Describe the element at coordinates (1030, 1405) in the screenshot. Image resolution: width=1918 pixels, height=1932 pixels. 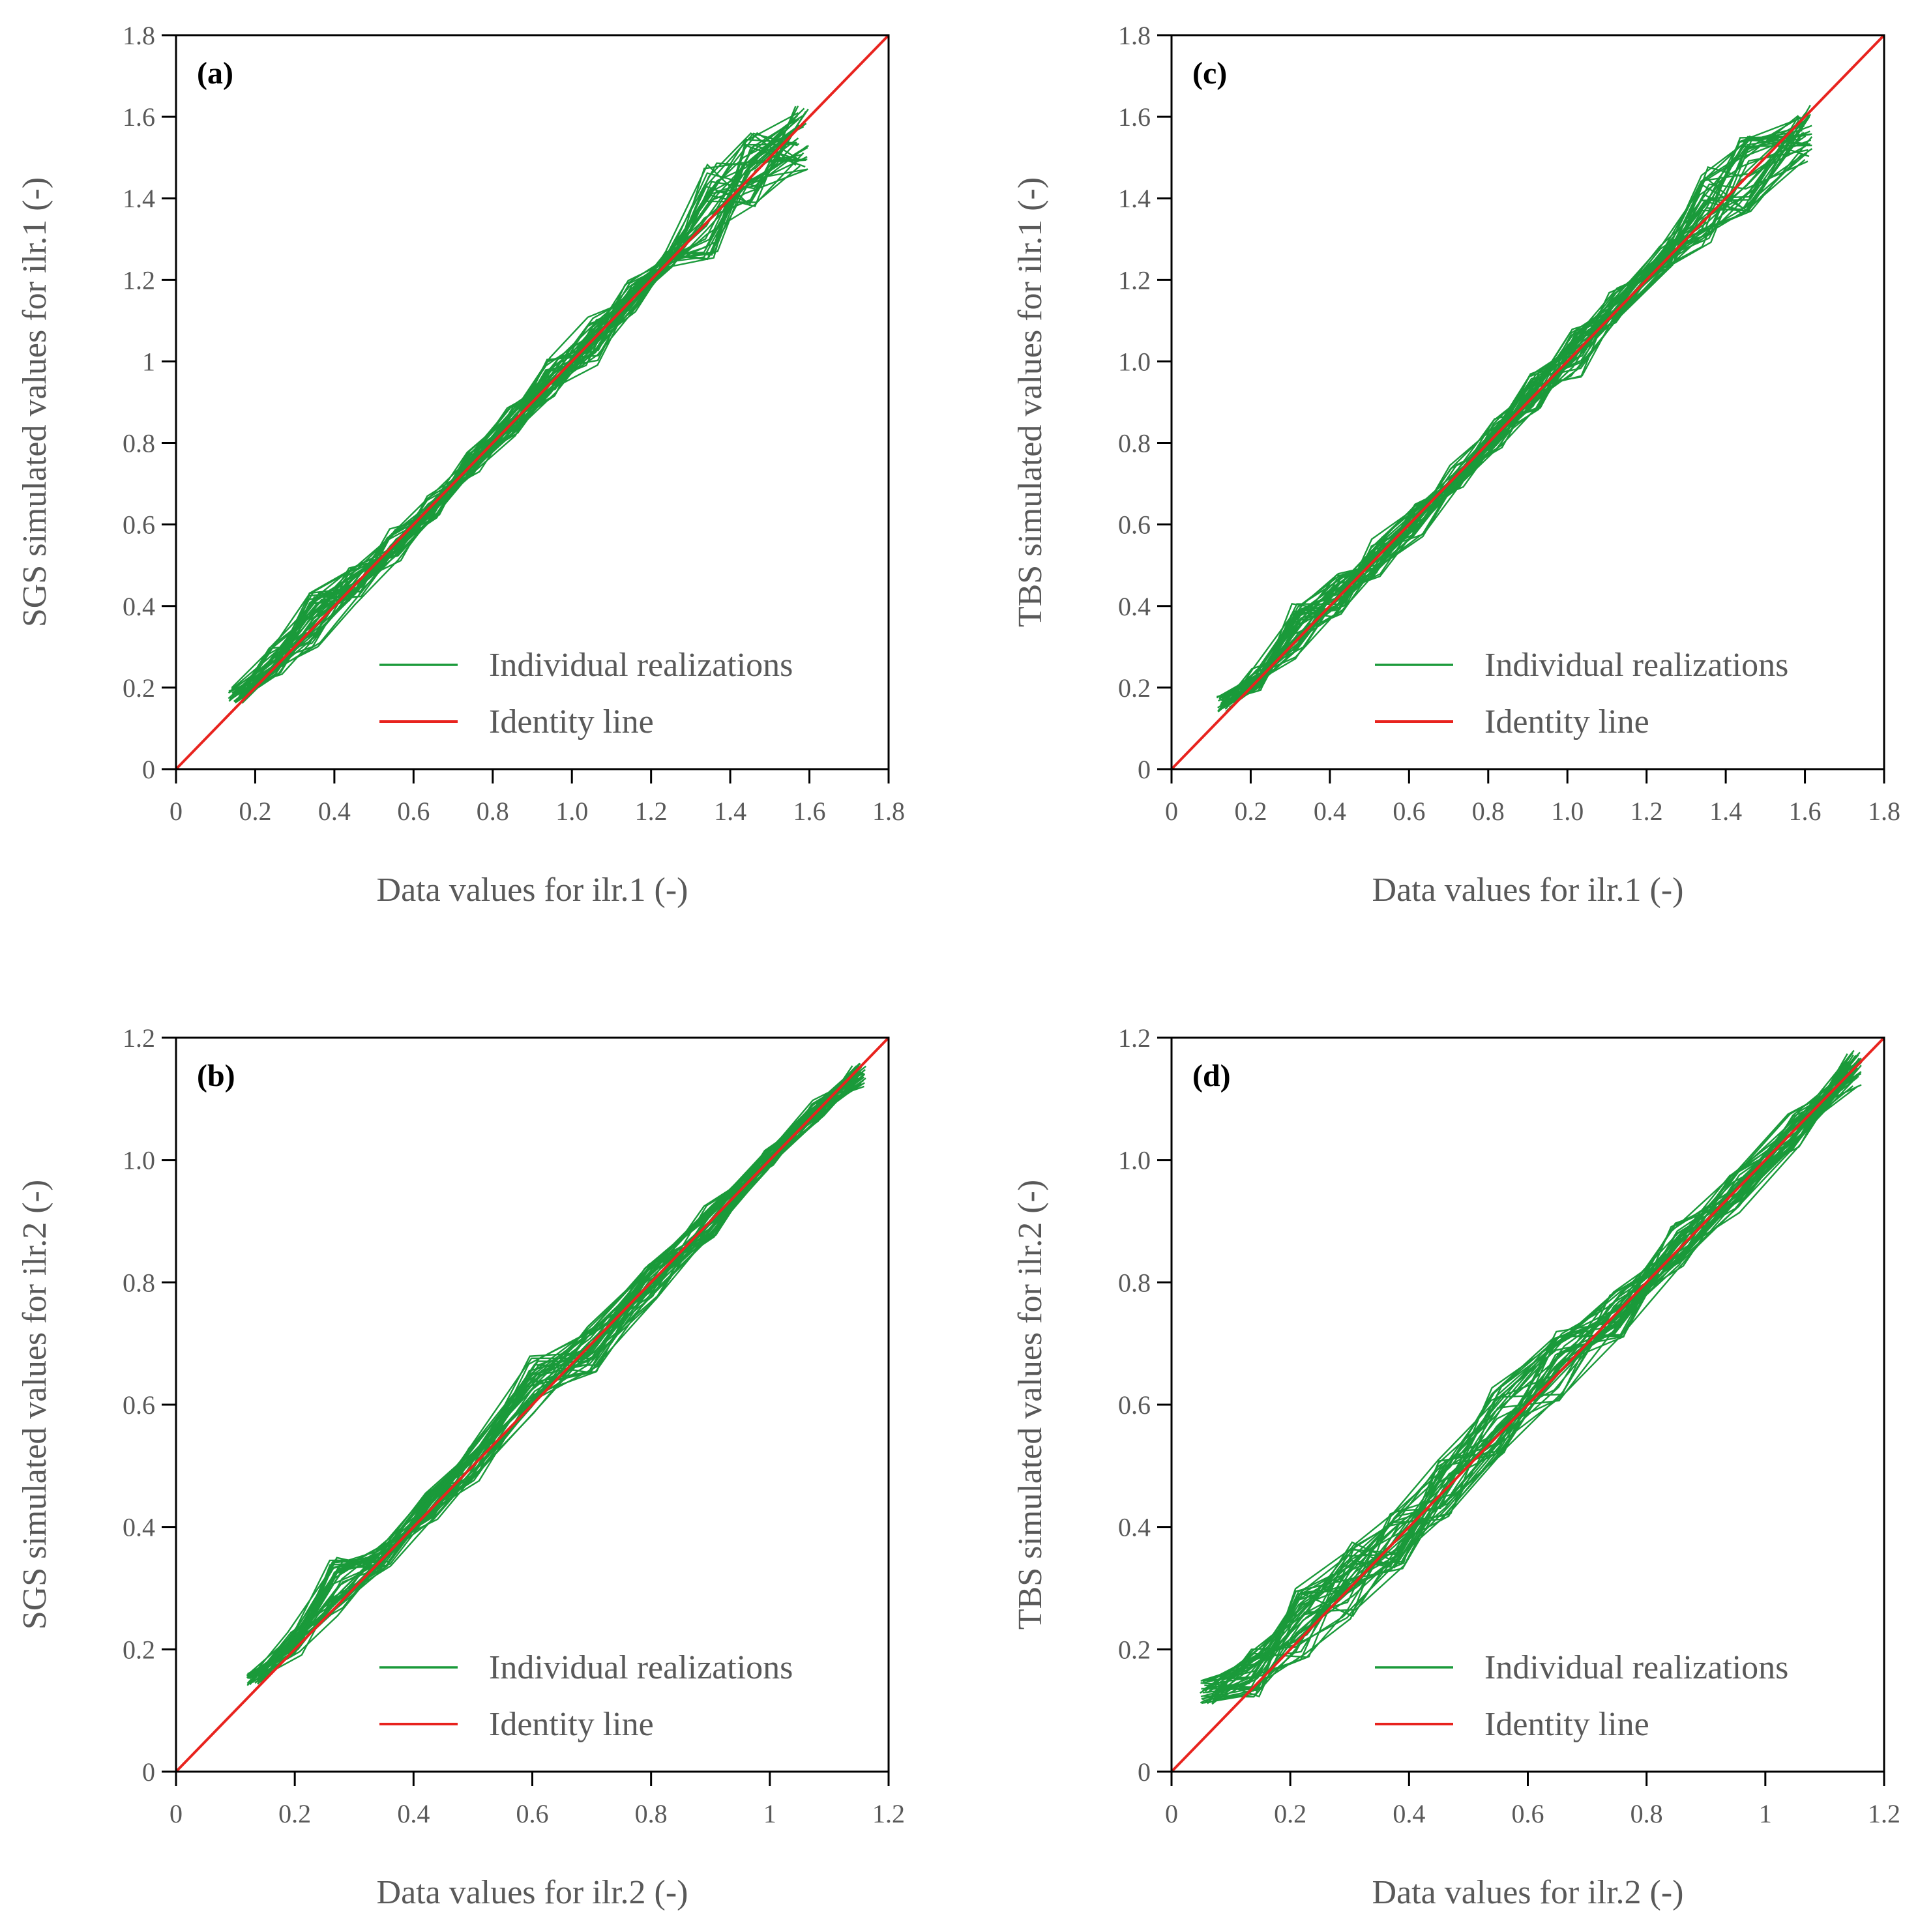
I see `y-axis-title: TBS simulated values for ilr.2 (-)` at that location.